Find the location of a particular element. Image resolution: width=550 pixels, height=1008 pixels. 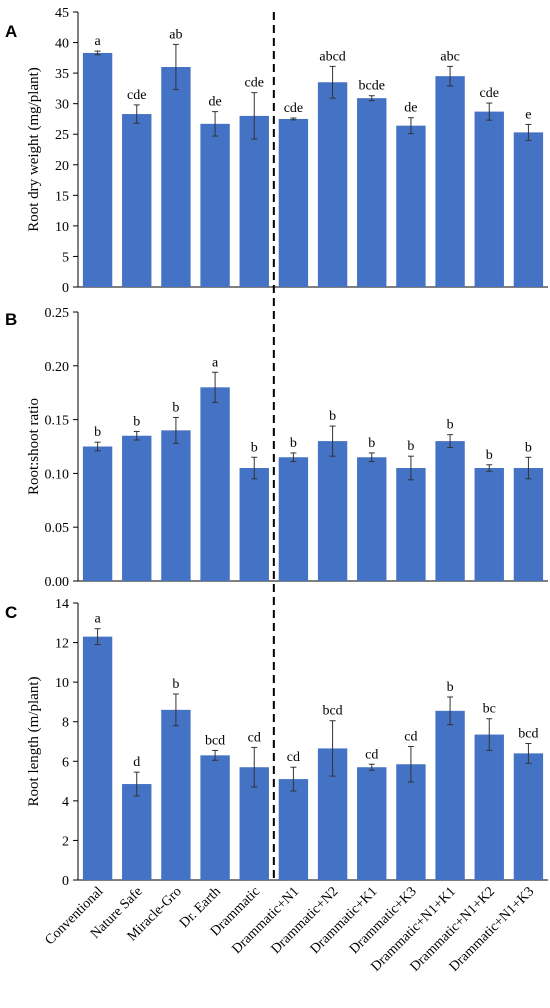

y-tick-label: 0.25 is located at coordinates (57, 313).